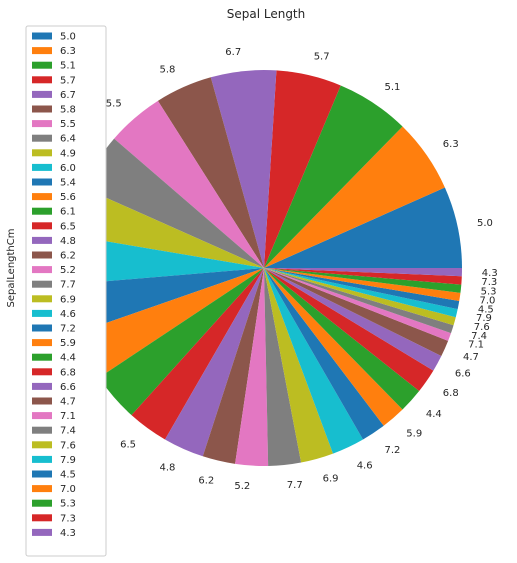  Describe the element at coordinates (42, 503) in the screenshot. I see `legend-swatch-5.3` at that location.